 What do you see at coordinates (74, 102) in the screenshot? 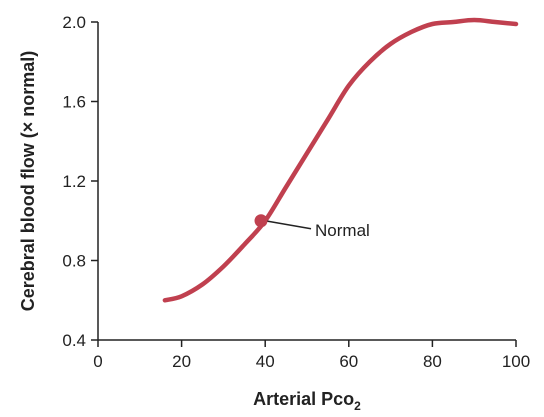
I see `y-tick-label: 1.6` at bounding box center [74, 102].